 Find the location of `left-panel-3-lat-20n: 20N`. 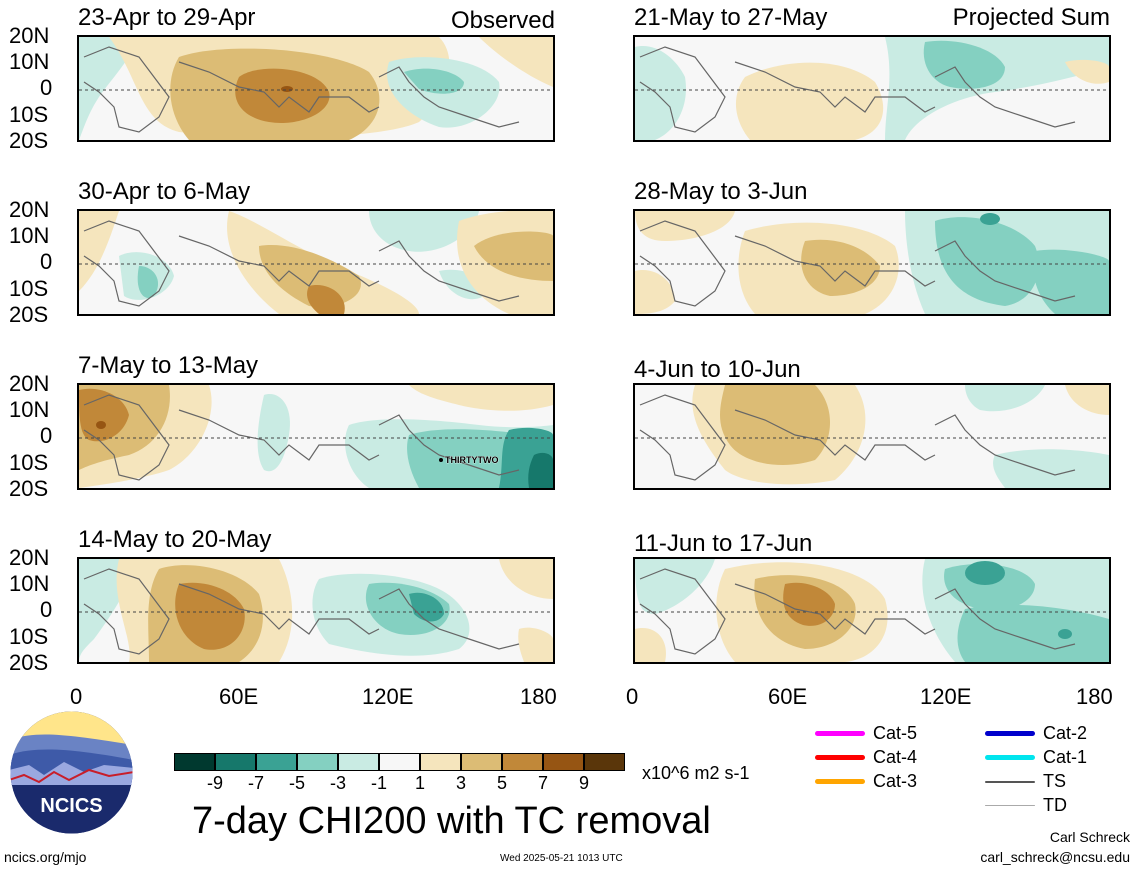

left-panel-3-lat-20n: 20N is located at coordinates (29, 383).